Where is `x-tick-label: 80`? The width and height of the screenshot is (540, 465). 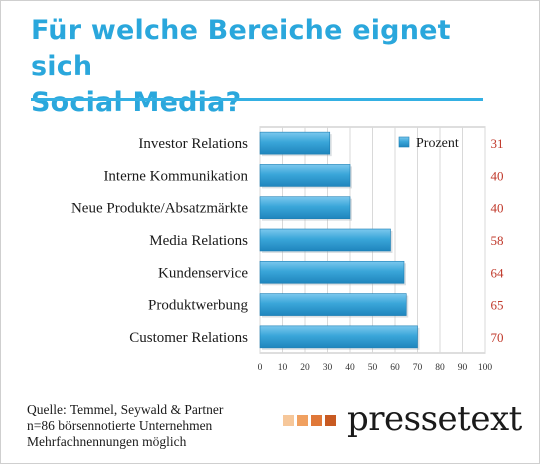
x-tick-label: 80 is located at coordinates (440, 368).